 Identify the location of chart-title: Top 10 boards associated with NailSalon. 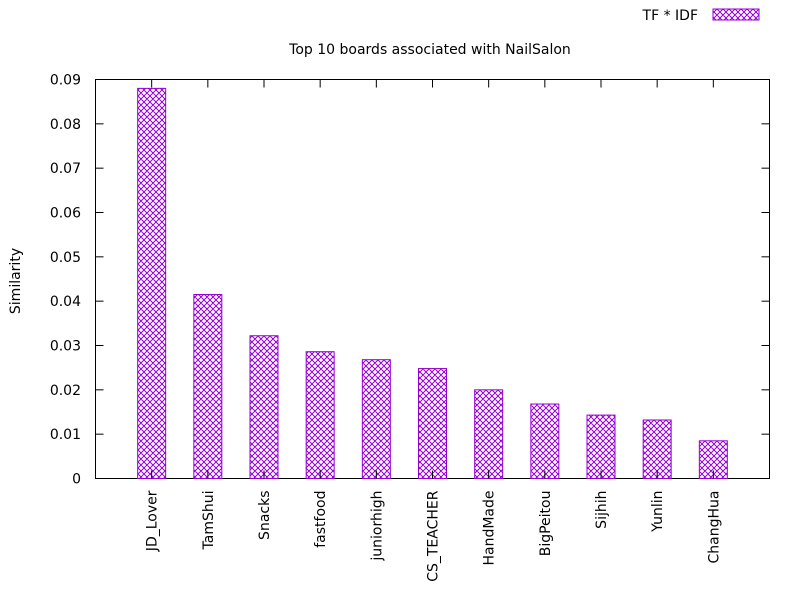
(429, 50).